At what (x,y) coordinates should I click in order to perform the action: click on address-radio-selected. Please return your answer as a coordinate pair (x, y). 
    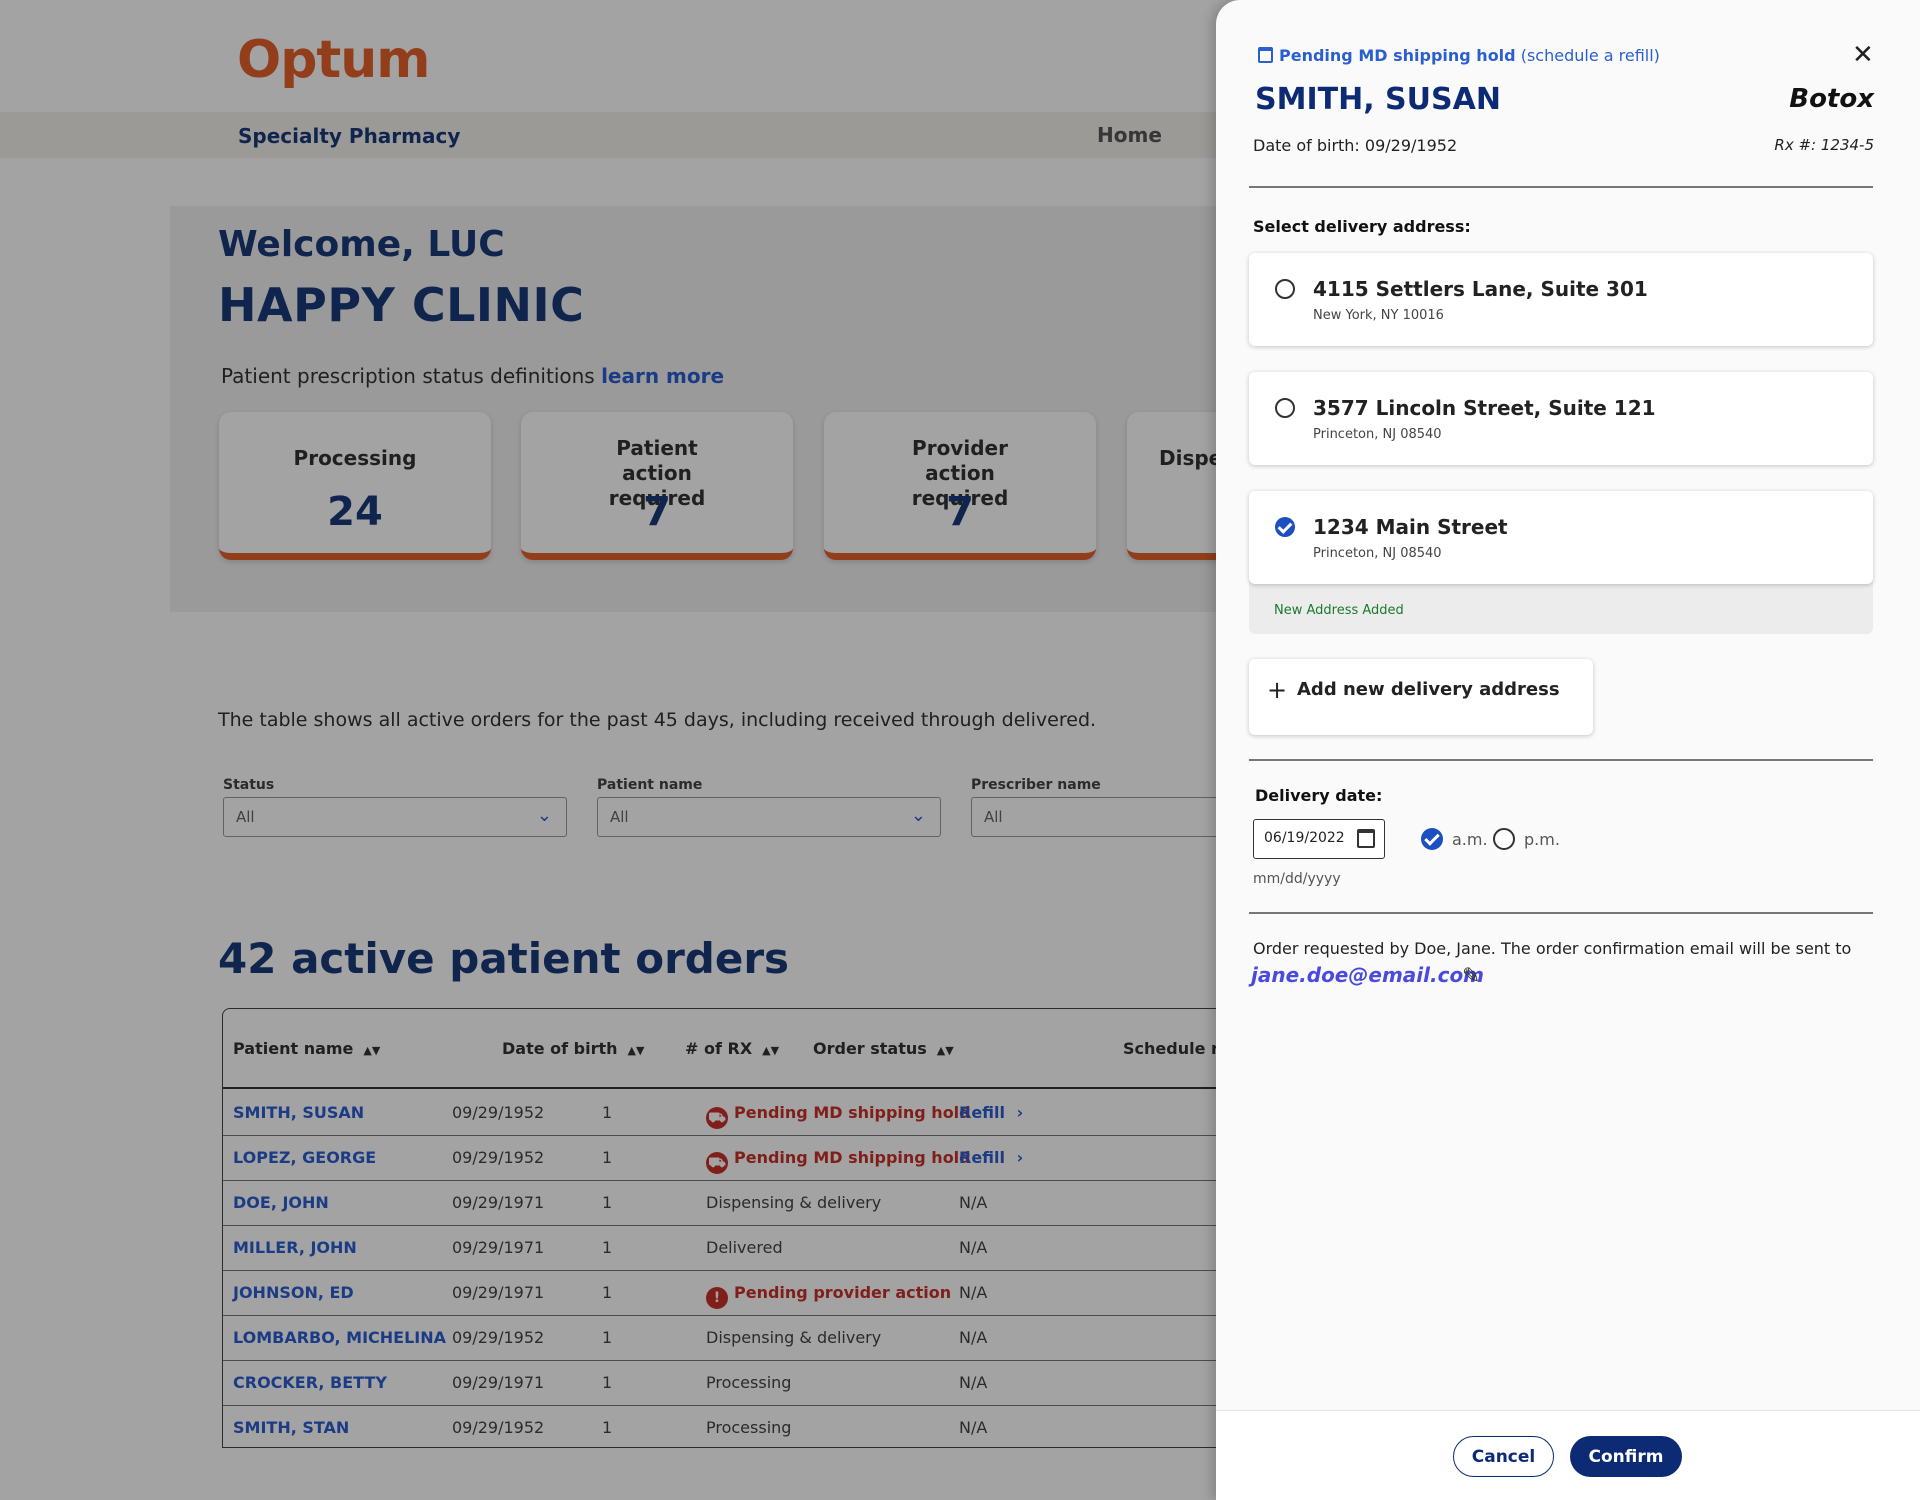
    Looking at the image, I should click on (1285, 527).